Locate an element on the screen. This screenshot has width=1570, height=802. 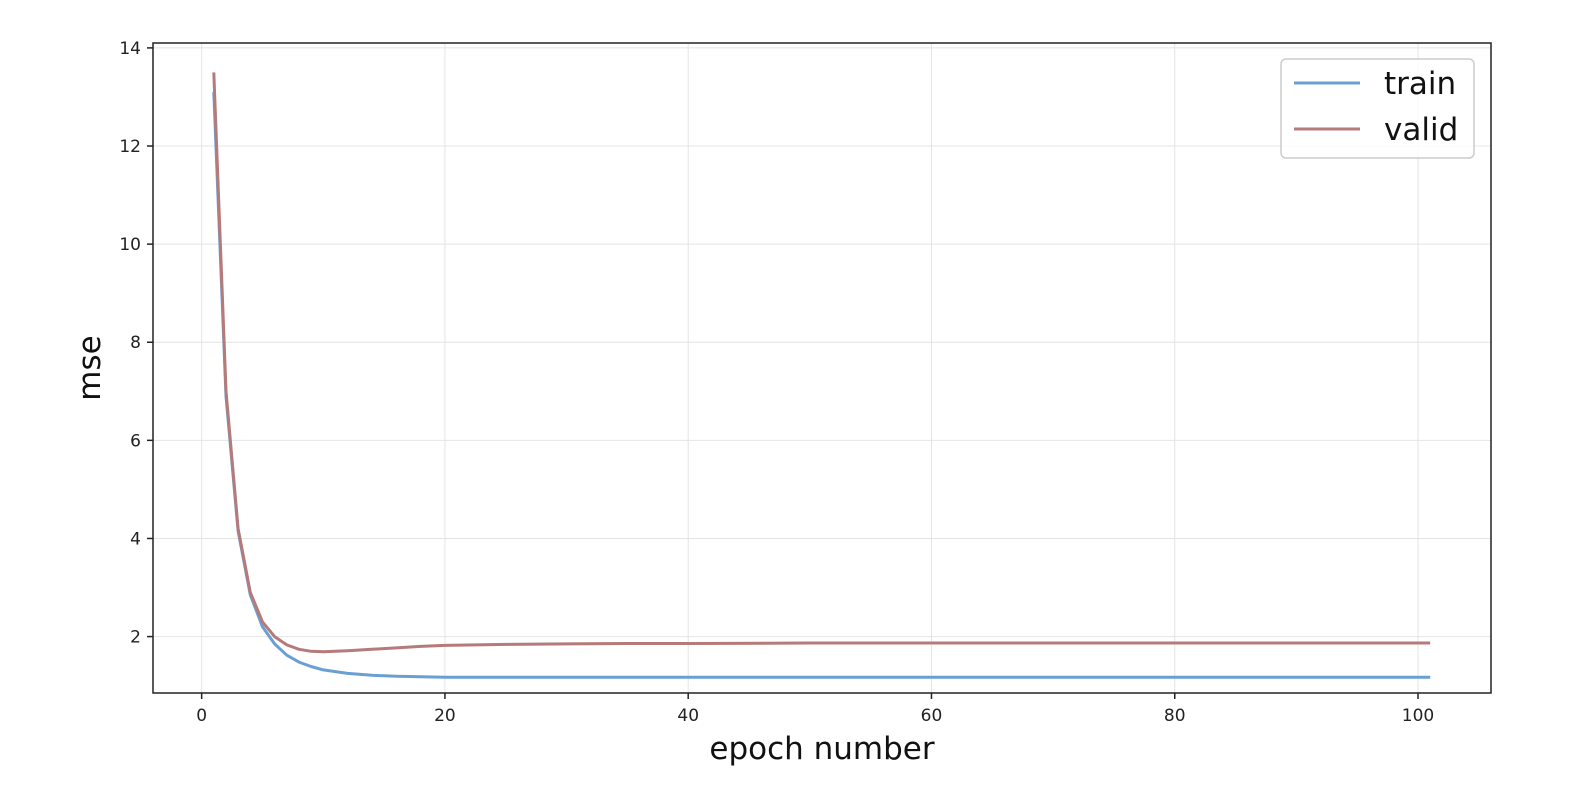
x-tick-label-100: 100 is located at coordinates (1418, 716).